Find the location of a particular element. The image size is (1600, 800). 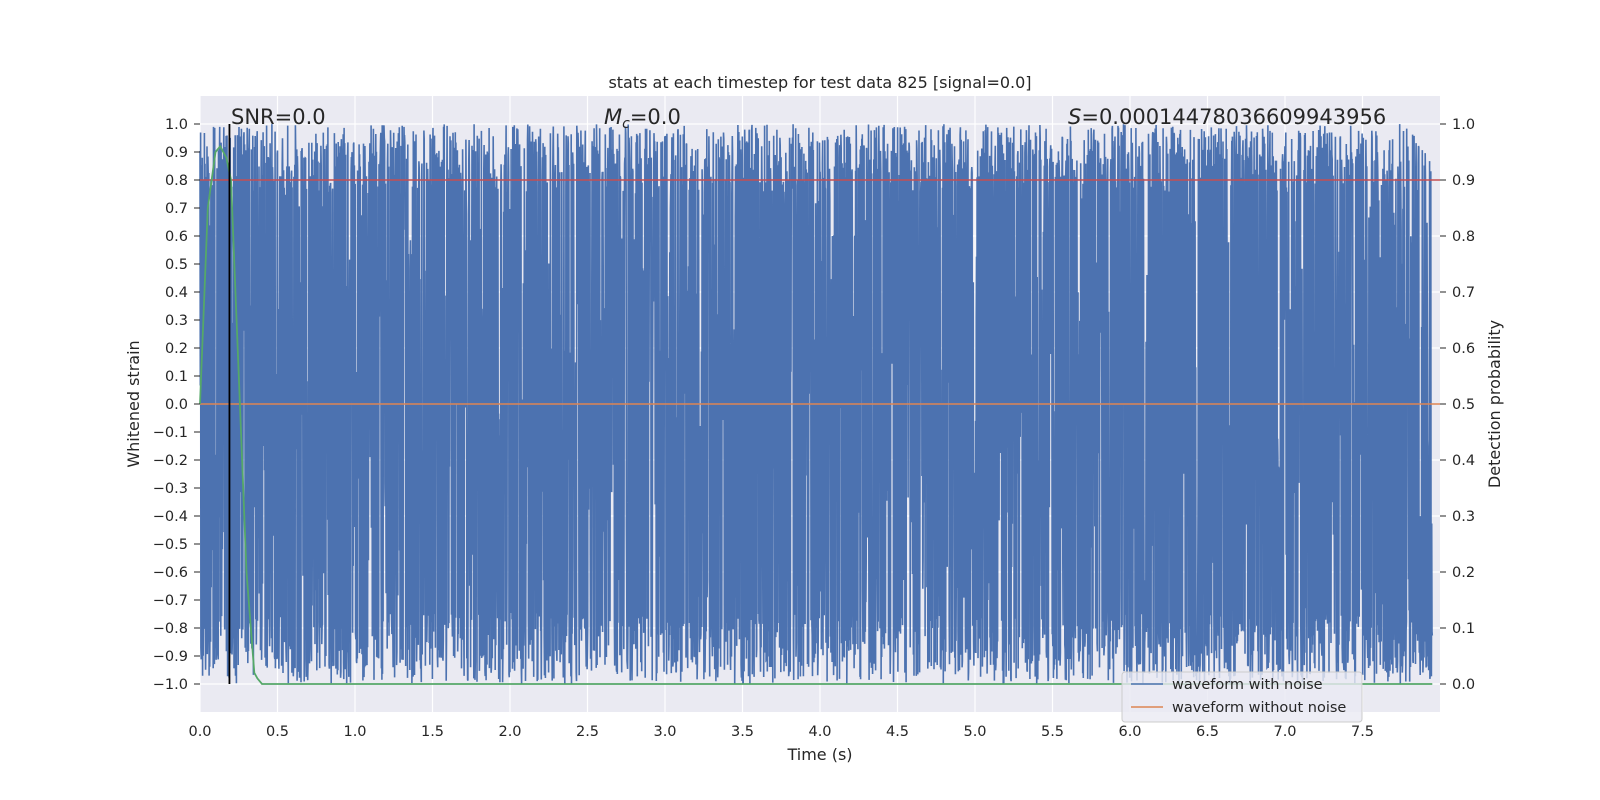

x-tick-label: 7.5 is located at coordinates (1362, 732).